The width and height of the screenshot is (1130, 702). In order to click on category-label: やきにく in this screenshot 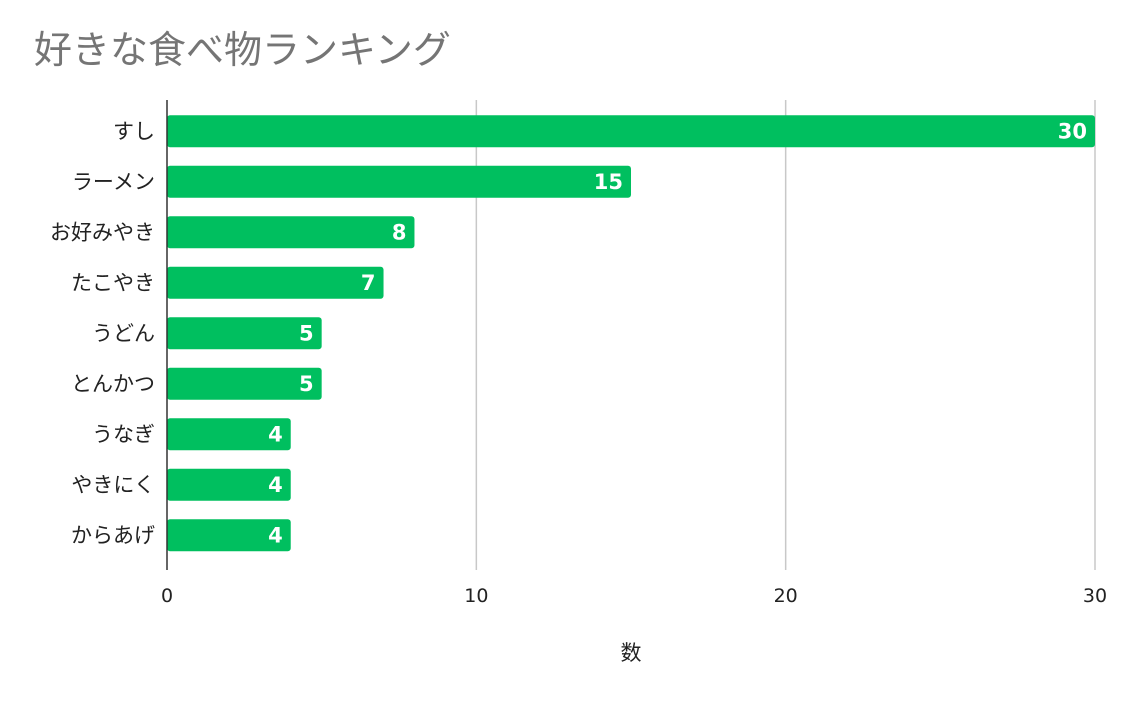, I will do `click(113, 485)`.